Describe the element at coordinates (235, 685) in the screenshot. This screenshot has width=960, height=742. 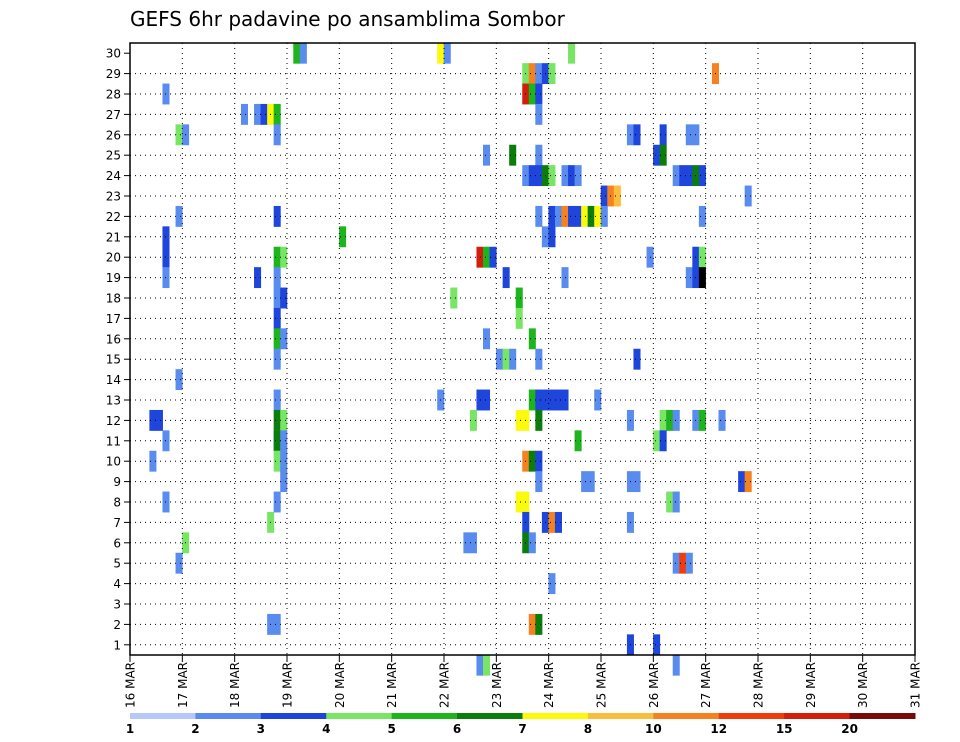
I see `x-tick-label: 18 MAR` at that location.